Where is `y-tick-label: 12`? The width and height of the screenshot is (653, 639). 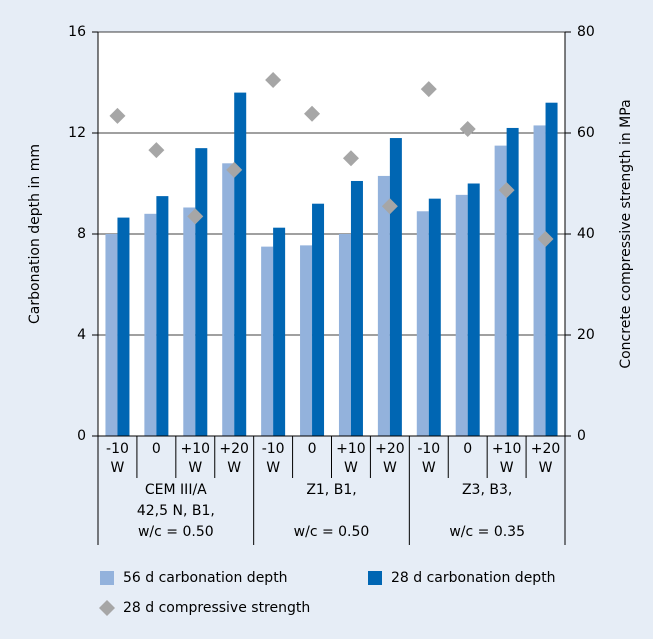 y-tick-label: 12 is located at coordinates (77, 133).